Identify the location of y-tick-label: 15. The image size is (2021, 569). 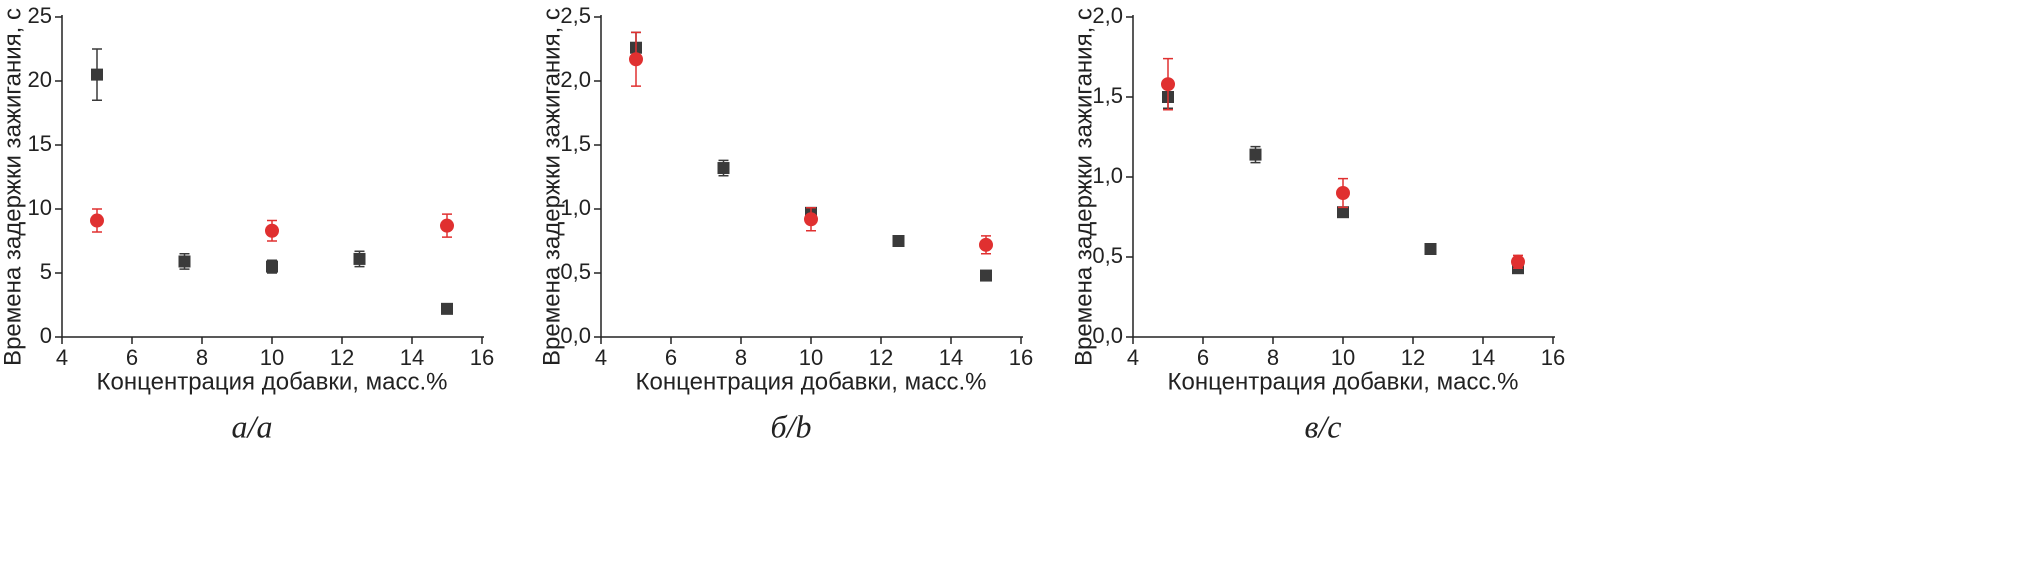
(40, 143).